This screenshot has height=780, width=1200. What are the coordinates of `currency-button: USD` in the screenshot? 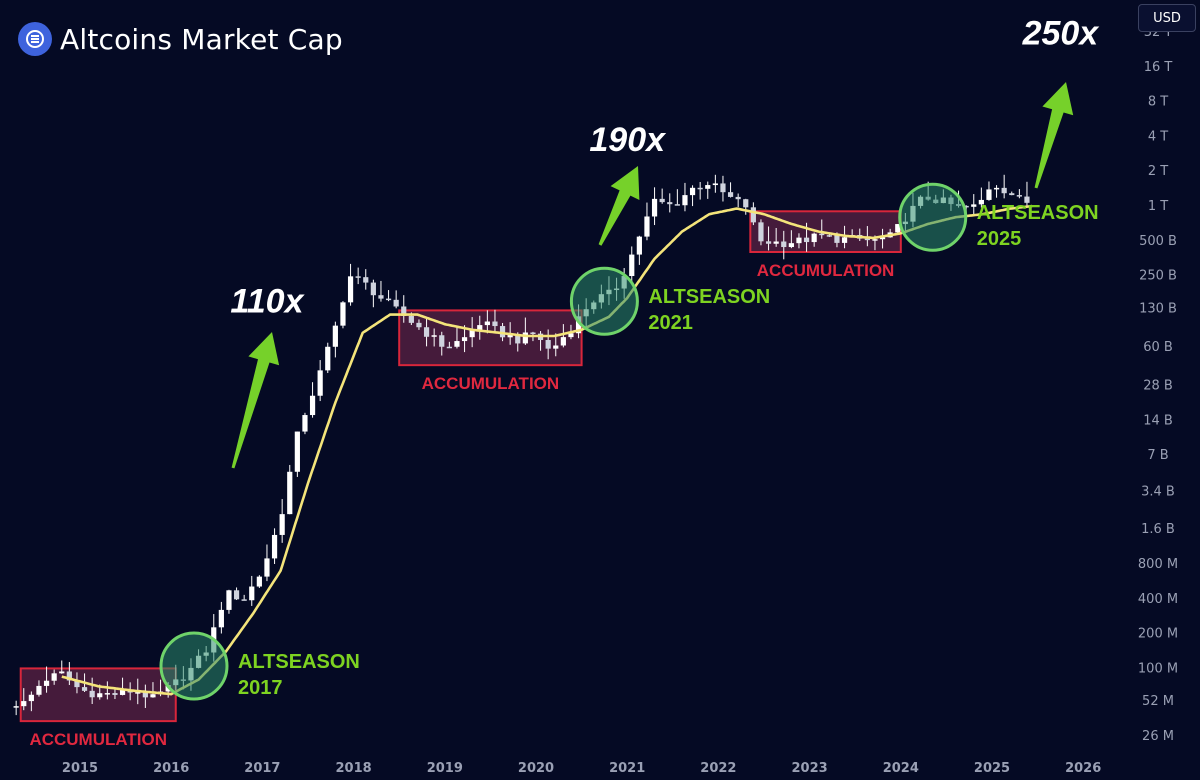 It's located at (1167, 18).